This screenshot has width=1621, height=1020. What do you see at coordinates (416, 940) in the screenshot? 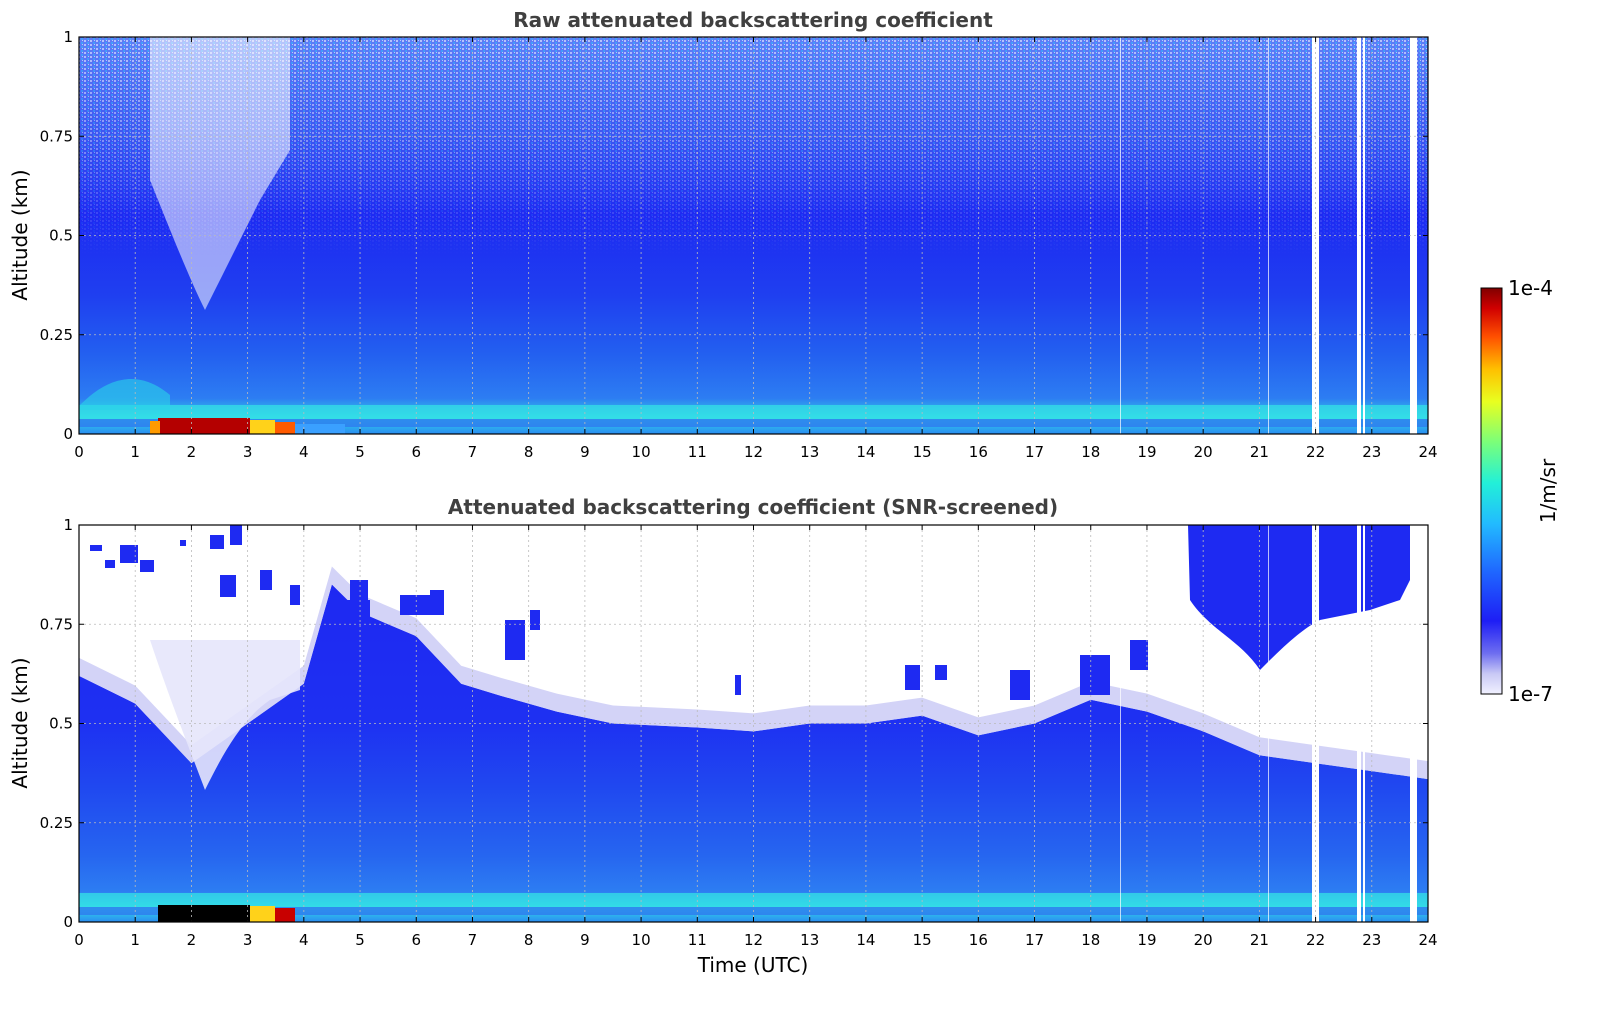
I see `screened-x-tick-label: 6` at bounding box center [416, 940].